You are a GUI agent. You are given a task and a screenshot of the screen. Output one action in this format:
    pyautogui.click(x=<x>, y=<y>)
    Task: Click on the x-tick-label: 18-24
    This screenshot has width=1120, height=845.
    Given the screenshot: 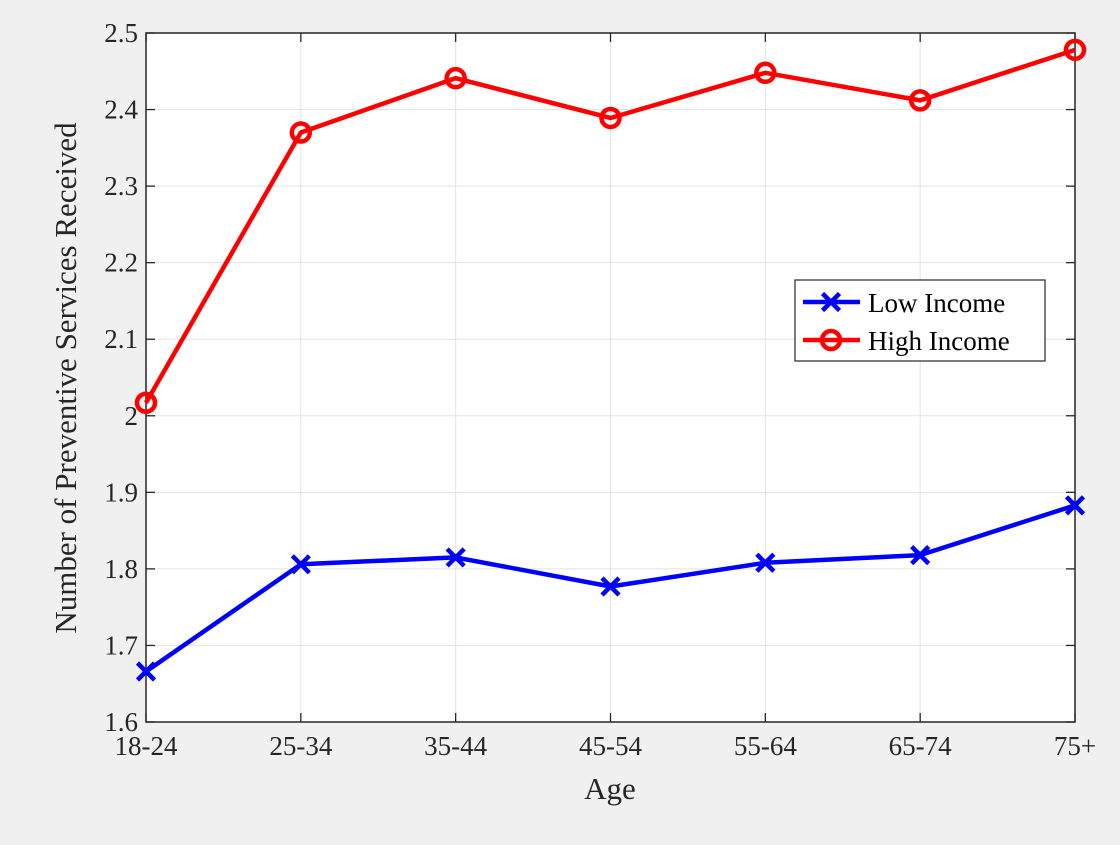 What is the action you would take?
    pyautogui.click(x=146, y=746)
    